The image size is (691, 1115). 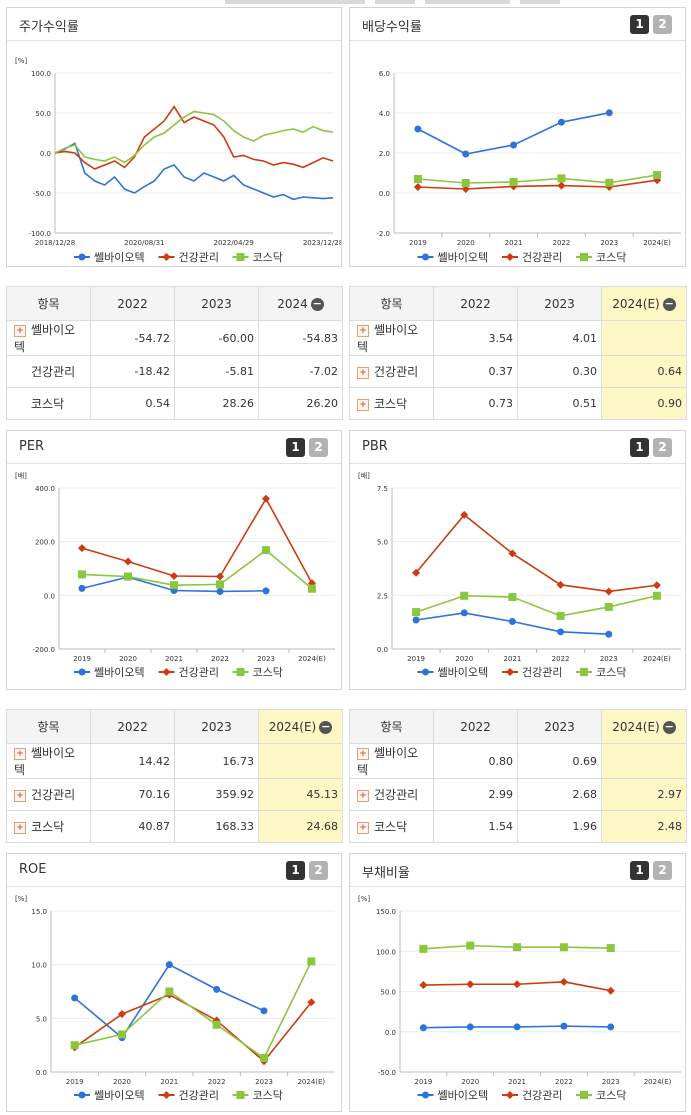 What do you see at coordinates (48, 826) in the screenshot?
I see `row-label: + 코스닥` at bounding box center [48, 826].